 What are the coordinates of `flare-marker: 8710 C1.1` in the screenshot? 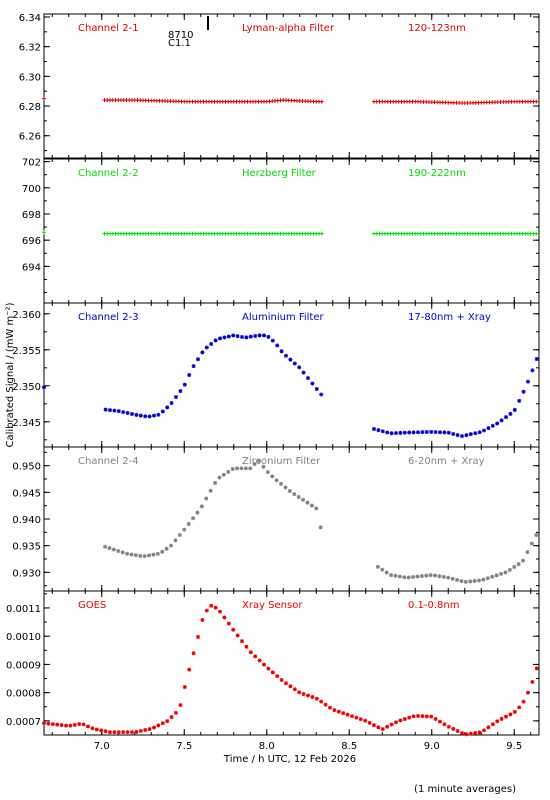 It's located at (188, 32).